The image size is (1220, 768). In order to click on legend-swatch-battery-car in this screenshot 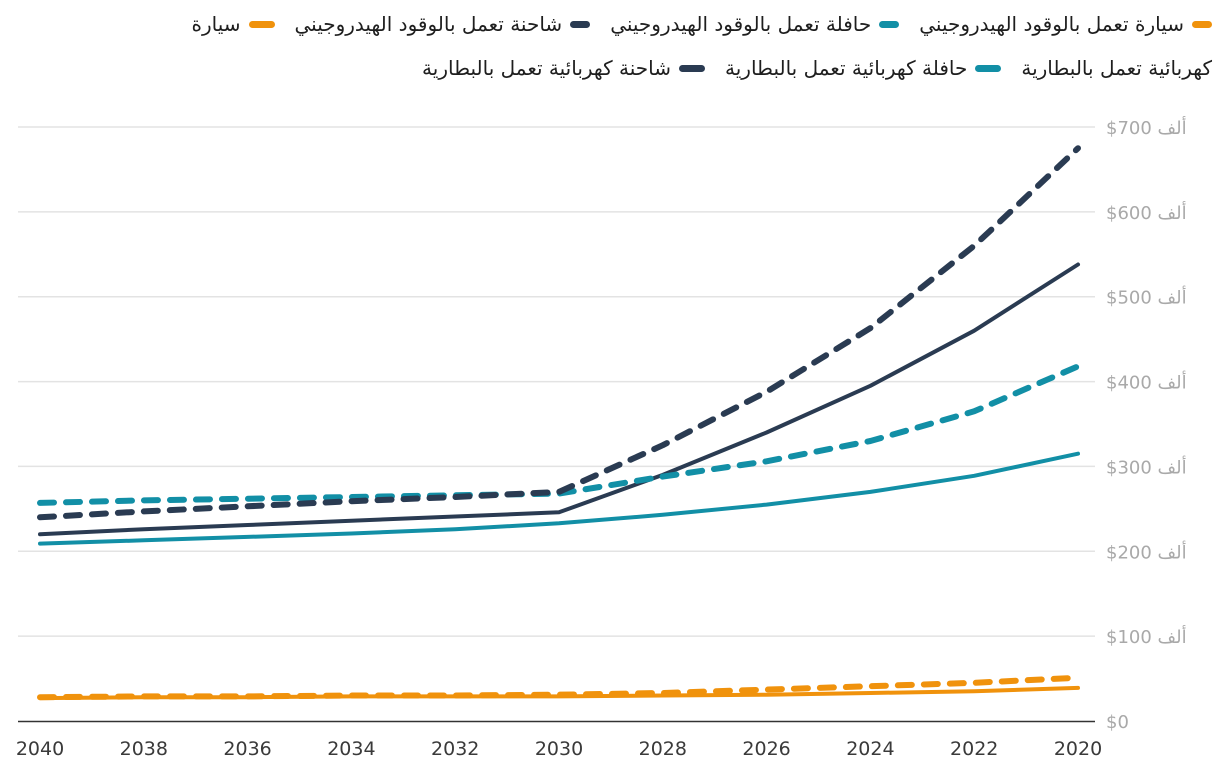, I will do `click(261, 24)`.